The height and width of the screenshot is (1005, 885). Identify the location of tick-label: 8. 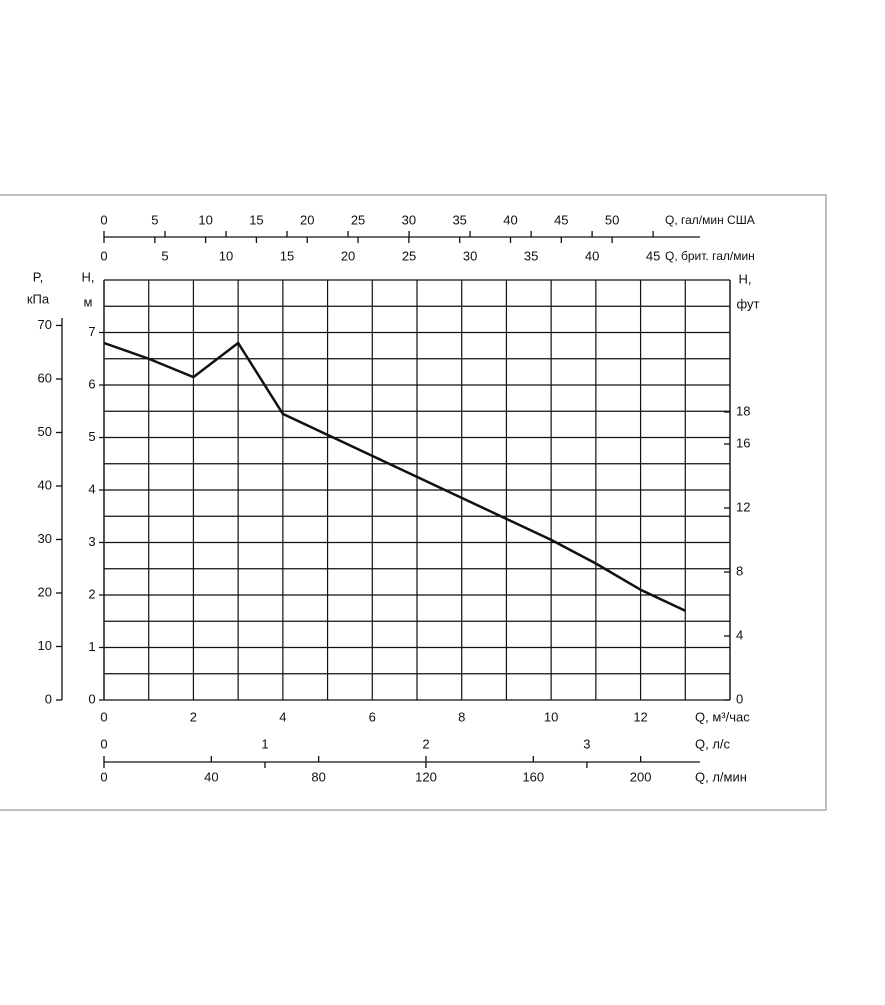
(739, 570).